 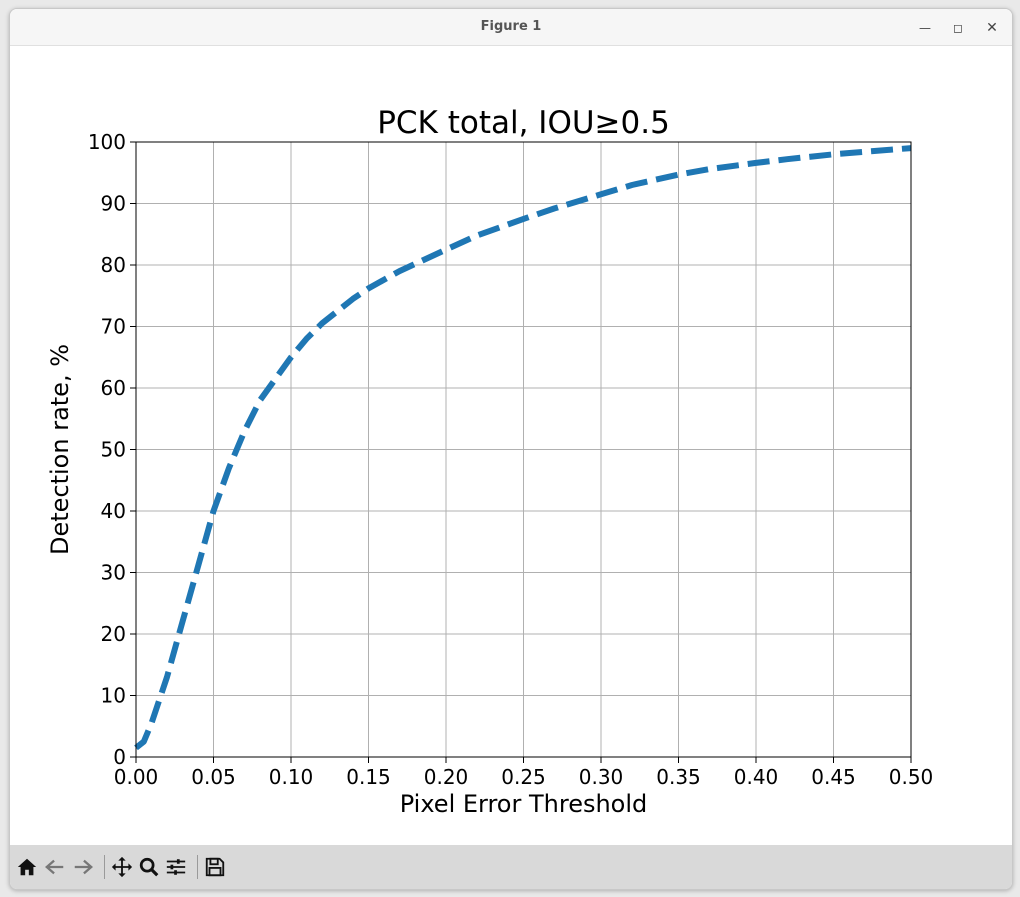 What do you see at coordinates (113, 327) in the screenshot?
I see `y-tick-label: 70` at bounding box center [113, 327].